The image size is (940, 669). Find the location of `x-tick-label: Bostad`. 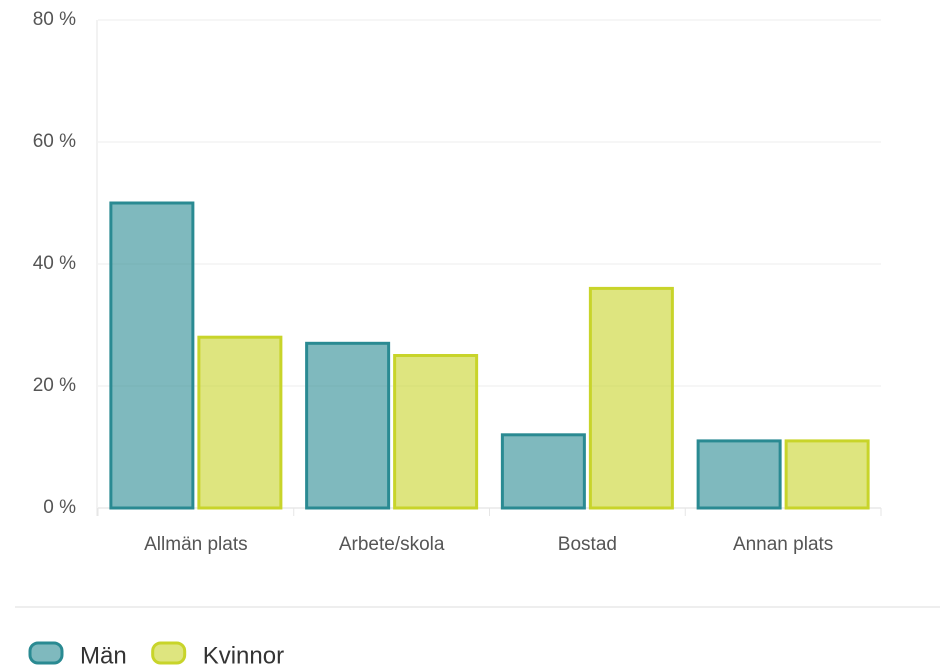

x-tick-label: Bostad is located at coordinates (587, 544).